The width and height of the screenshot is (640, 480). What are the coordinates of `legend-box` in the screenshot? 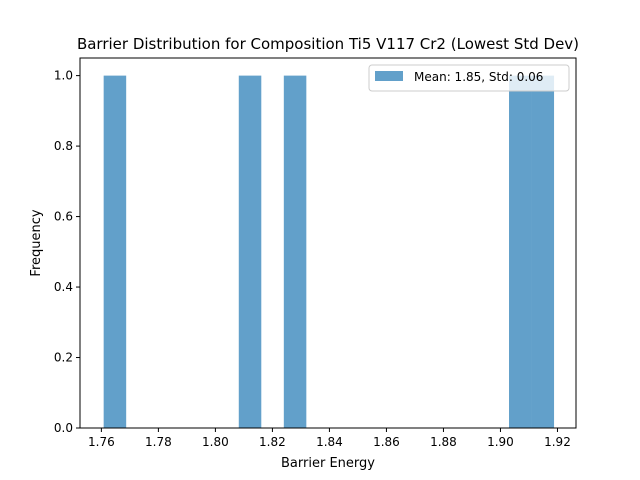 It's located at (469, 78).